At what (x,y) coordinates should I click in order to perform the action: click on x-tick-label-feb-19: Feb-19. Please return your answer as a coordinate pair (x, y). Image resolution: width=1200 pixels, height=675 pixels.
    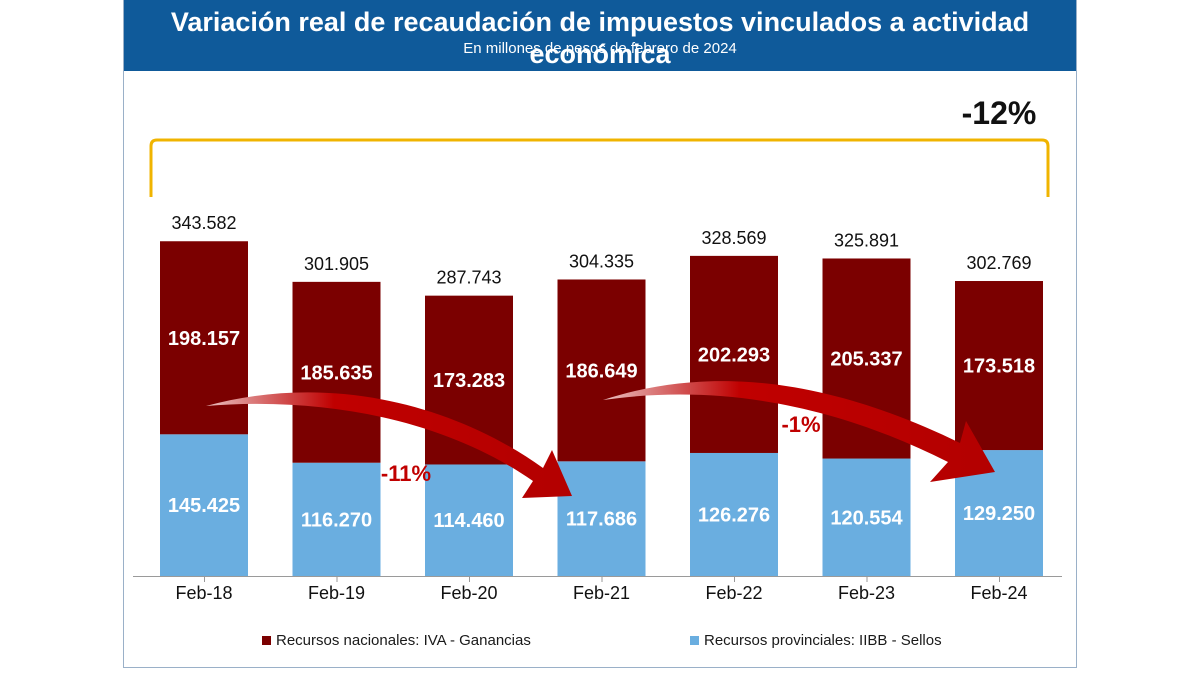
    Looking at the image, I should click on (336, 593).